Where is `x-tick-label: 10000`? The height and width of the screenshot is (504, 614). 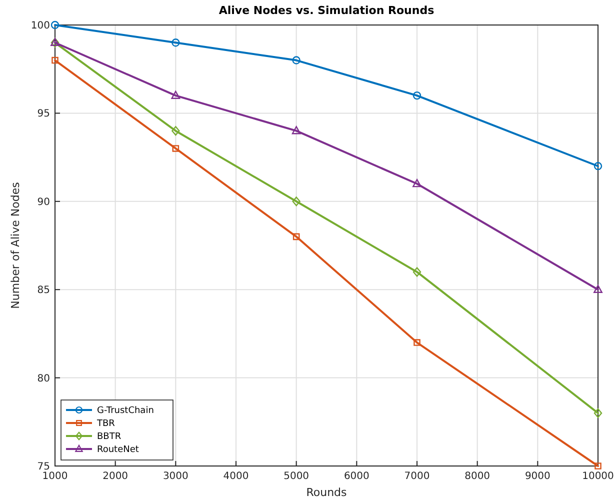 x-tick-label: 10000 is located at coordinates (598, 476).